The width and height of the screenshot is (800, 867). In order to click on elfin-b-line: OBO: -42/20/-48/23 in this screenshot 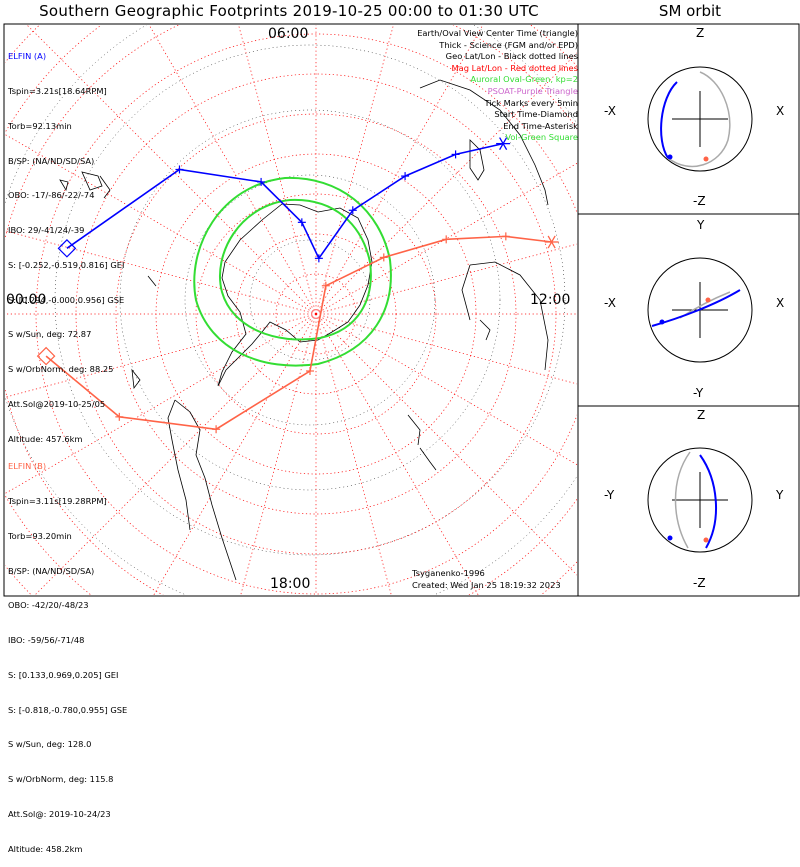, I will do `click(48, 605)`.